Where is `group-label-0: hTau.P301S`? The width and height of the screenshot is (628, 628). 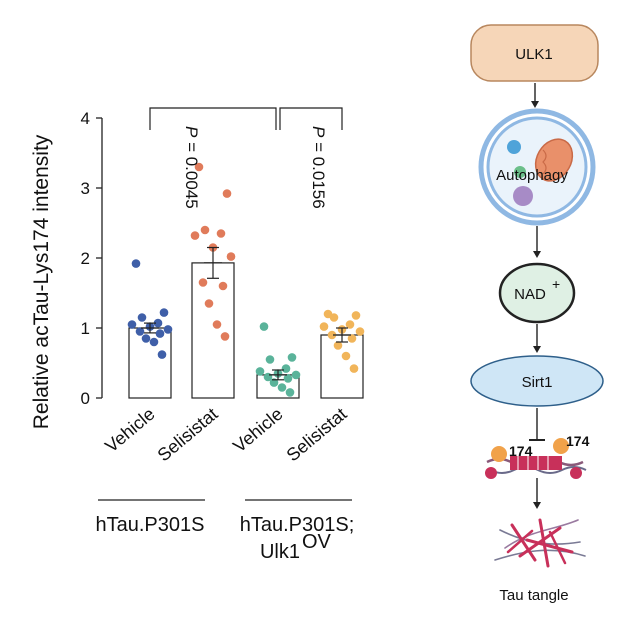 group-label-0: hTau.P301S is located at coordinates (150, 525).